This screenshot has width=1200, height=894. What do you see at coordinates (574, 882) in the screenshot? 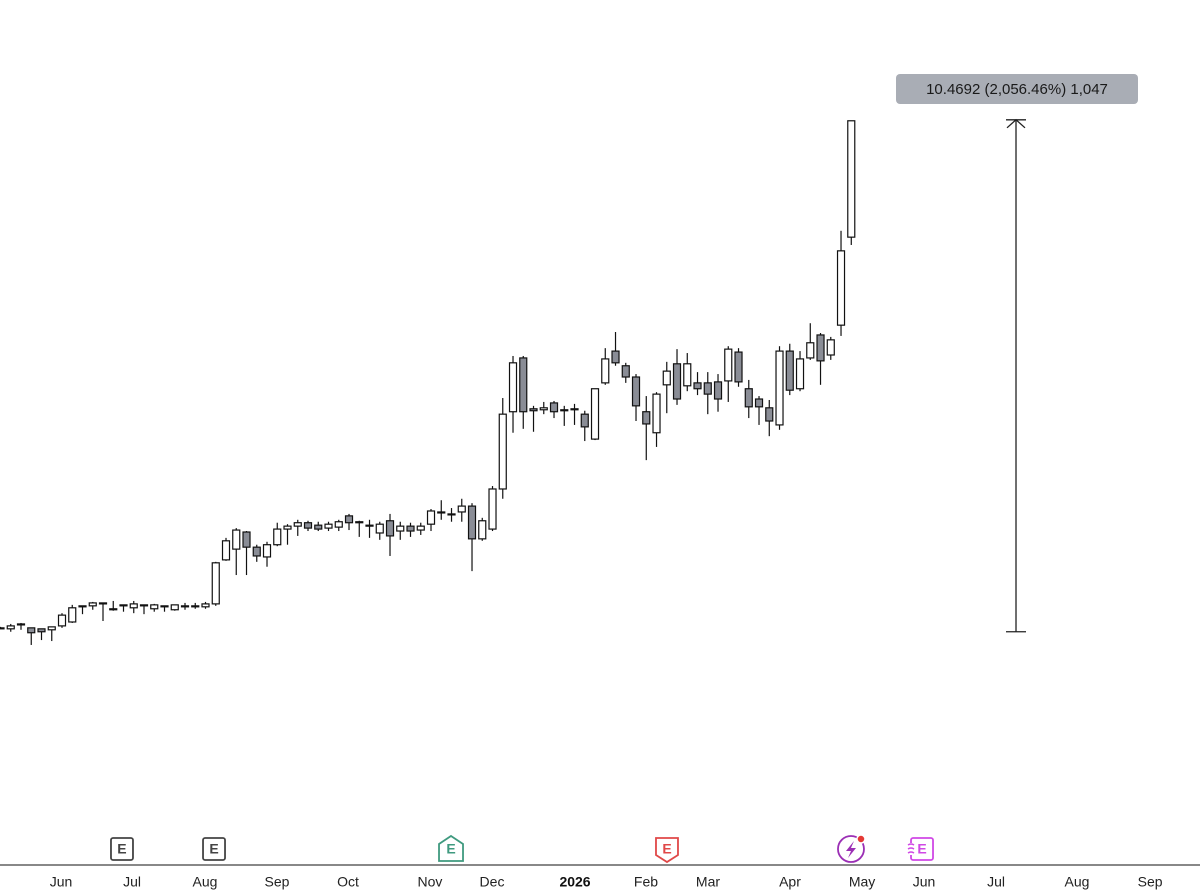
I see `x-tick-label: 2026` at bounding box center [574, 882].